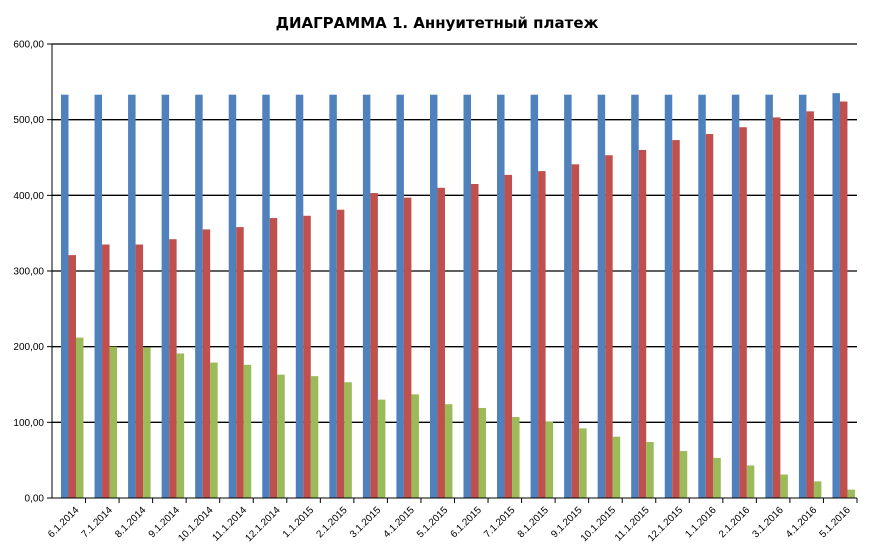 The height and width of the screenshot is (557, 874). What do you see at coordinates (467, 523) in the screenshot?
I see `x-tick-label: 6.1.2015` at bounding box center [467, 523].